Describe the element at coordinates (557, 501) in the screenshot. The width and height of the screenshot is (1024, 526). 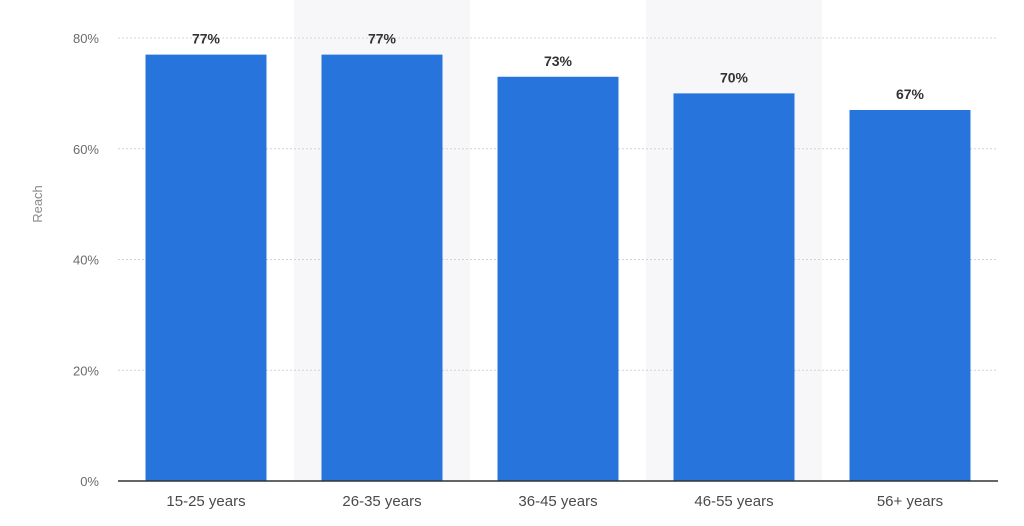
I see `x-tick-label: 36-45 years` at that location.